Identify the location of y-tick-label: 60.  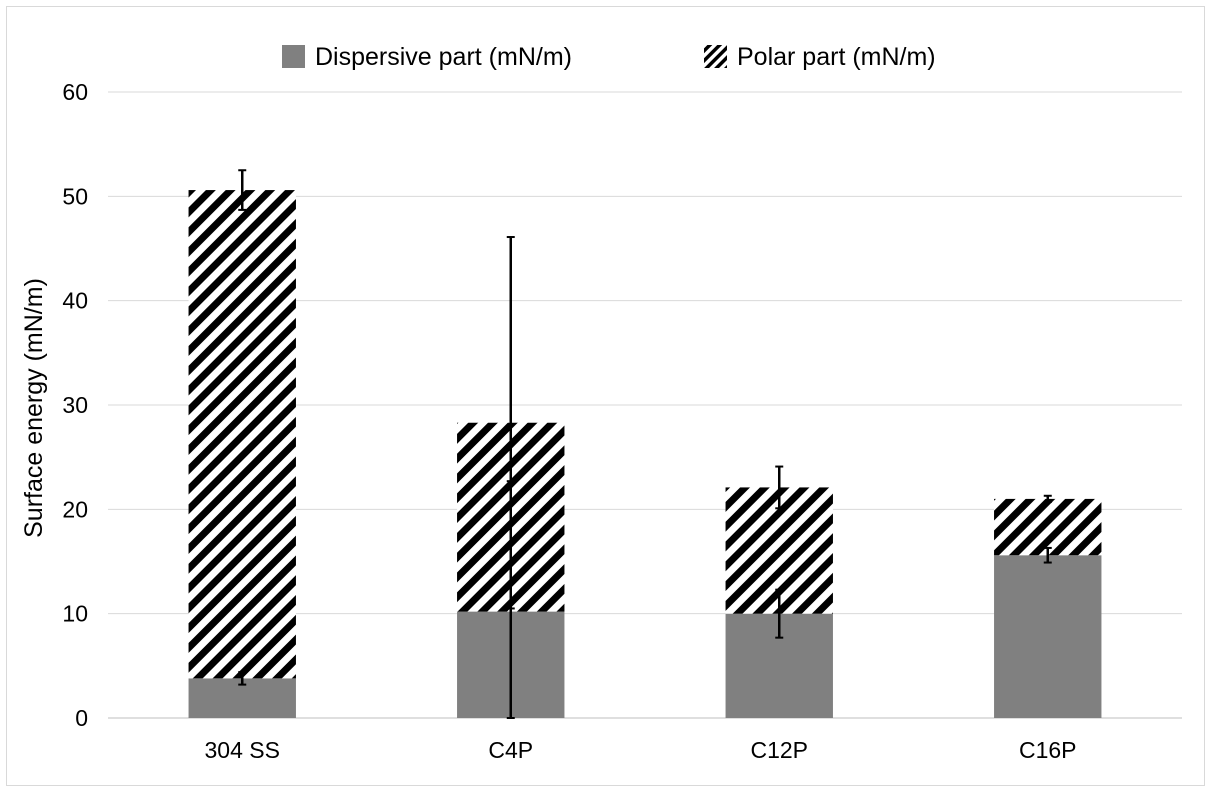
(75, 92).